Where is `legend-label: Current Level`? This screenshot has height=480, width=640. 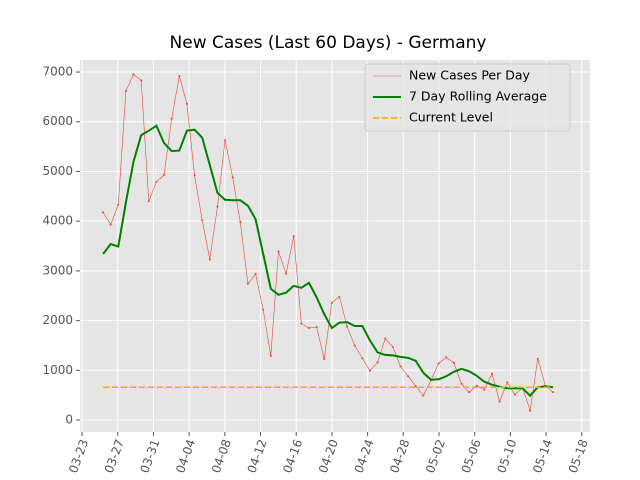
legend-label: Current Level is located at coordinates (451, 117).